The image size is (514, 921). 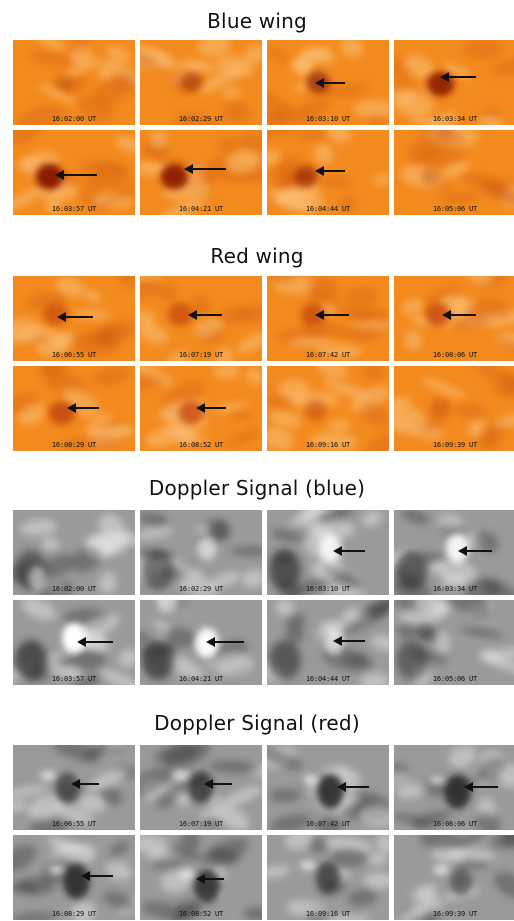 I want to click on timestamp-label: 16:07:19 UT, so click(x=201, y=355).